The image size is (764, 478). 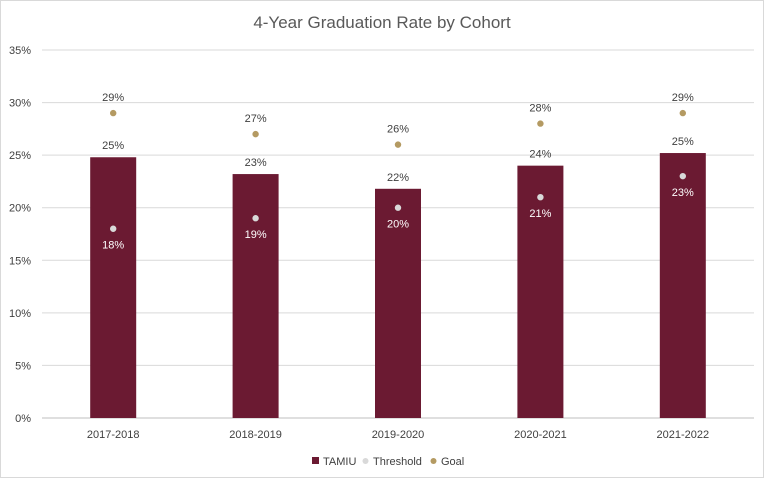 What do you see at coordinates (255, 435) in the screenshot?
I see `x-tick-label: 2018-2019` at bounding box center [255, 435].